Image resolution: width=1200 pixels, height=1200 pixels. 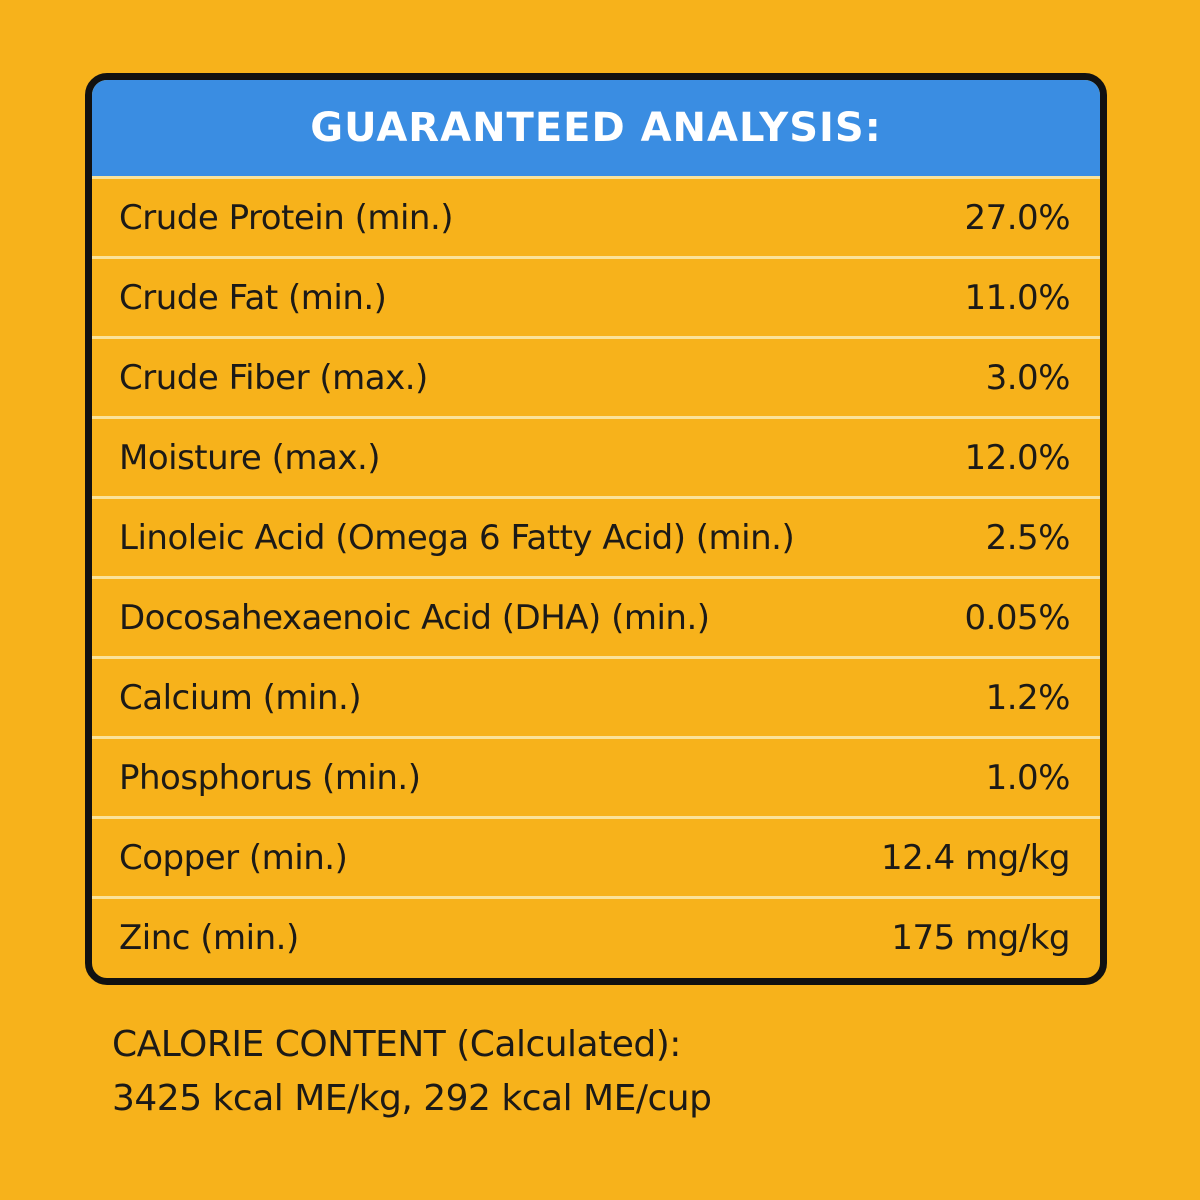 What do you see at coordinates (596, 779) in the screenshot?
I see `table-row: Phosphorus (min.) 1.0%` at bounding box center [596, 779].